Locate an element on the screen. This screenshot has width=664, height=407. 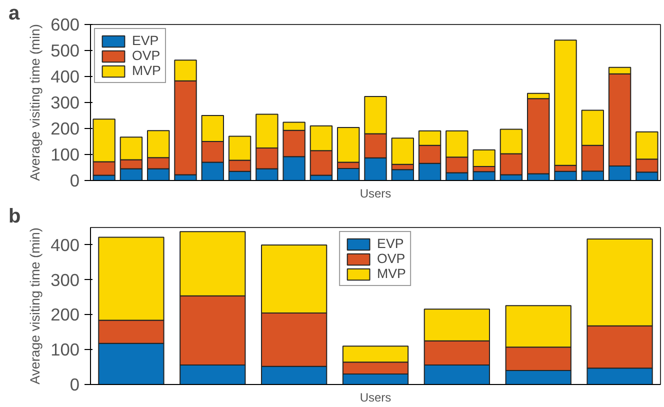
chart-title: a is located at coordinates (14, 13).